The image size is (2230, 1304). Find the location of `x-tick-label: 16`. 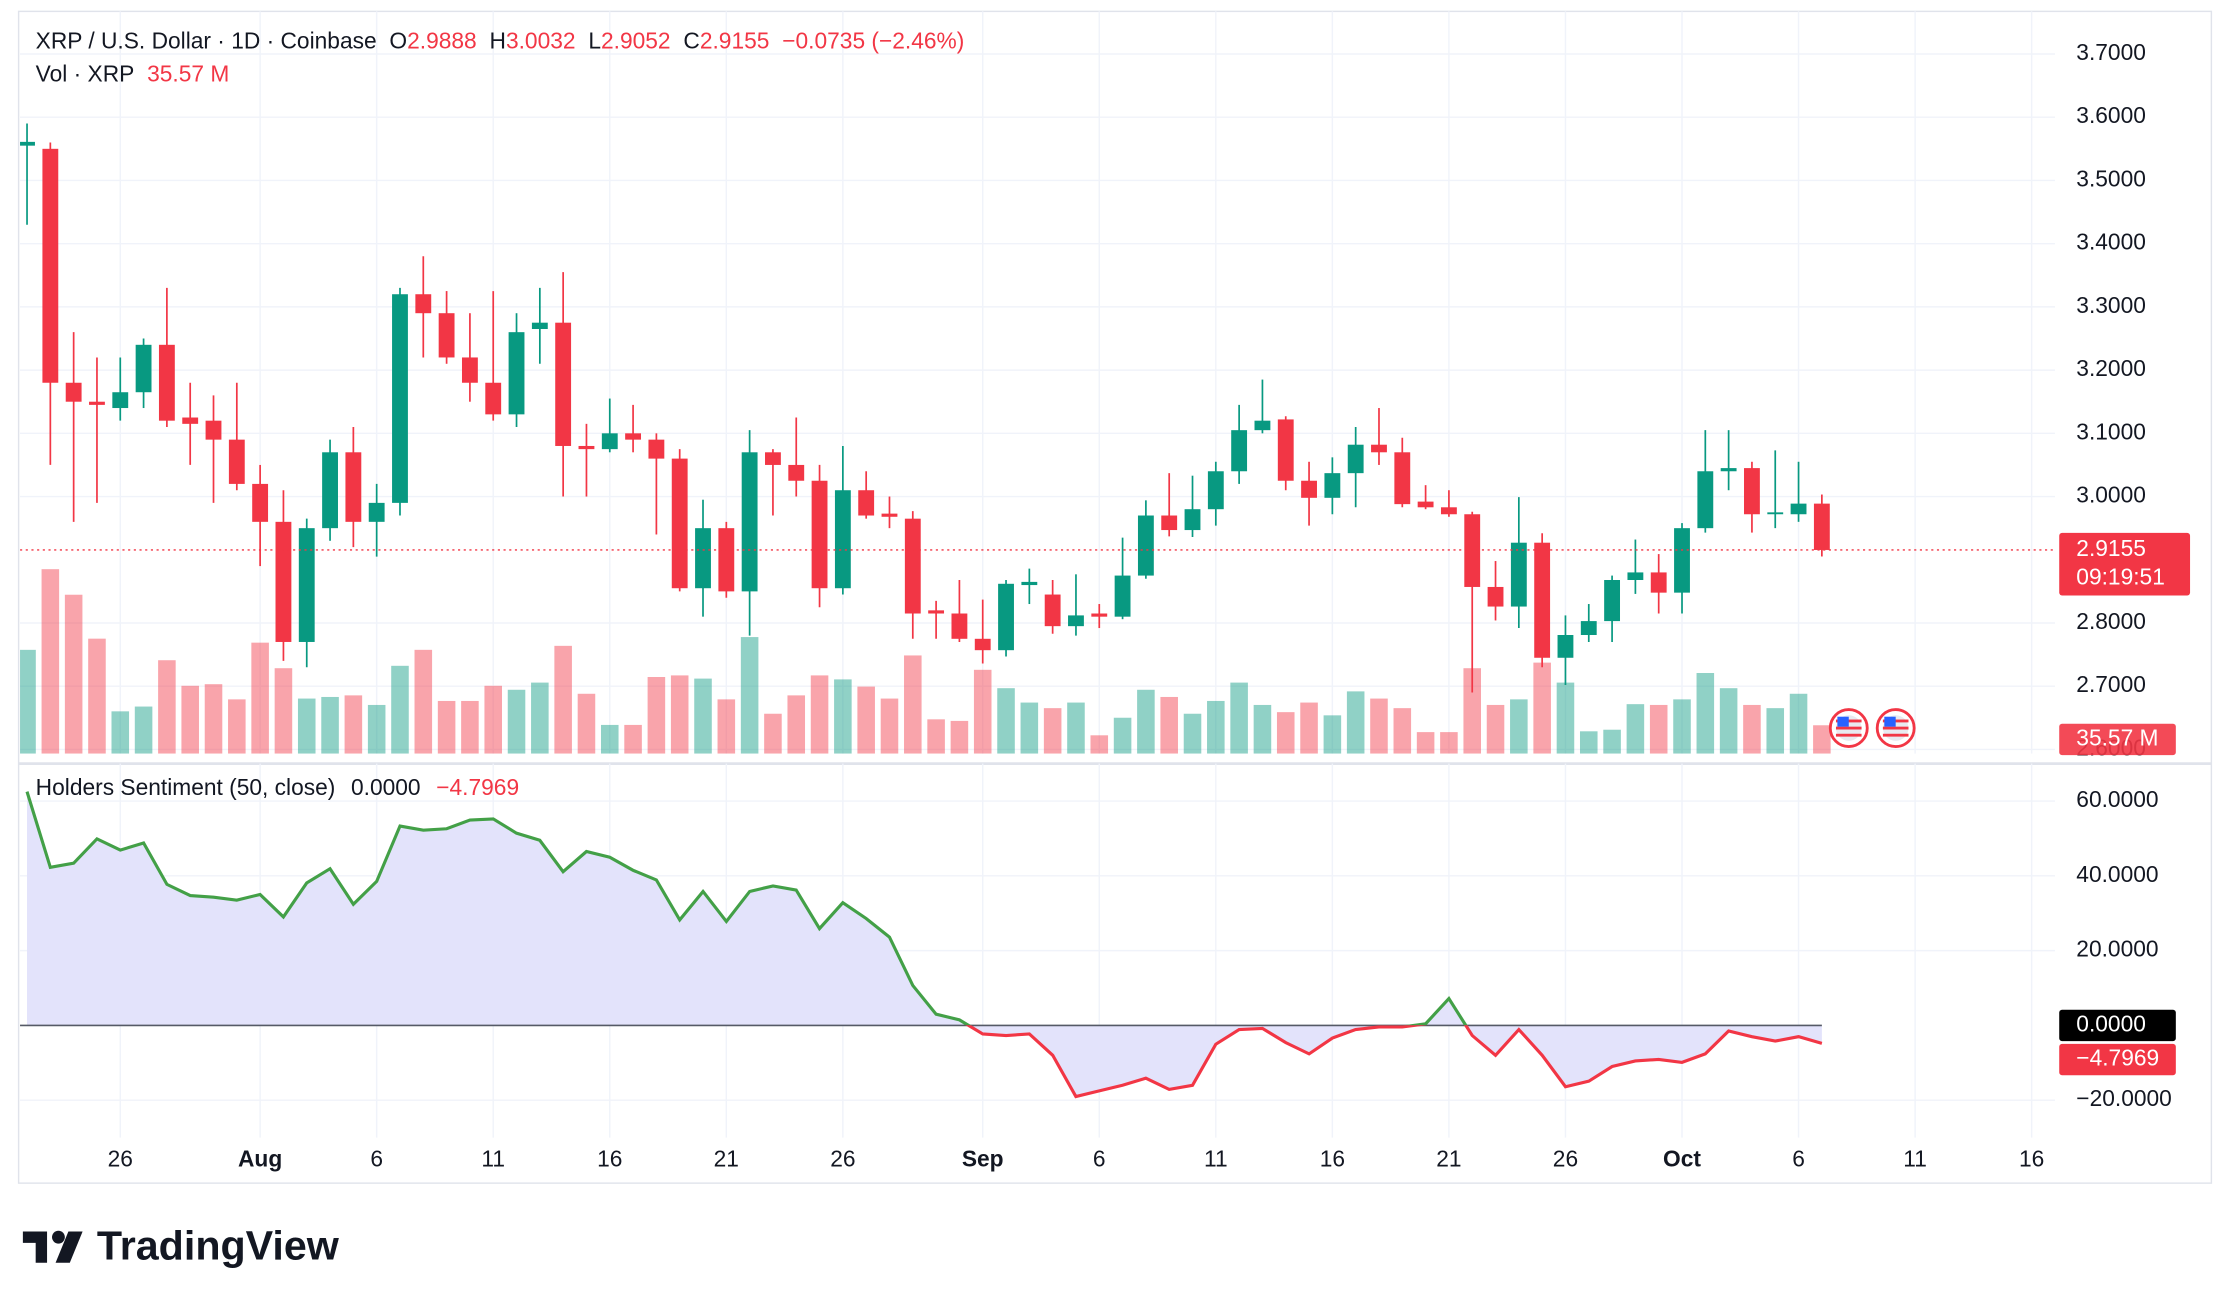

x-tick-label: 16 is located at coordinates (1332, 1158).